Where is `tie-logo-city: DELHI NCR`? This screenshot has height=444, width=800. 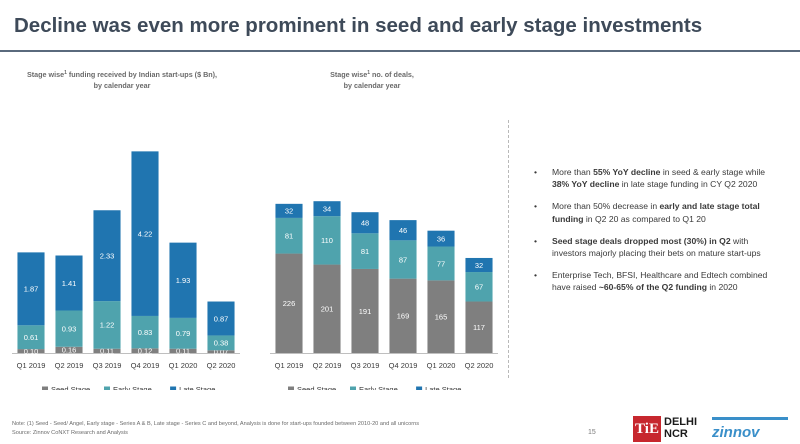 tie-logo-city: DELHI NCR is located at coordinates (685, 428).